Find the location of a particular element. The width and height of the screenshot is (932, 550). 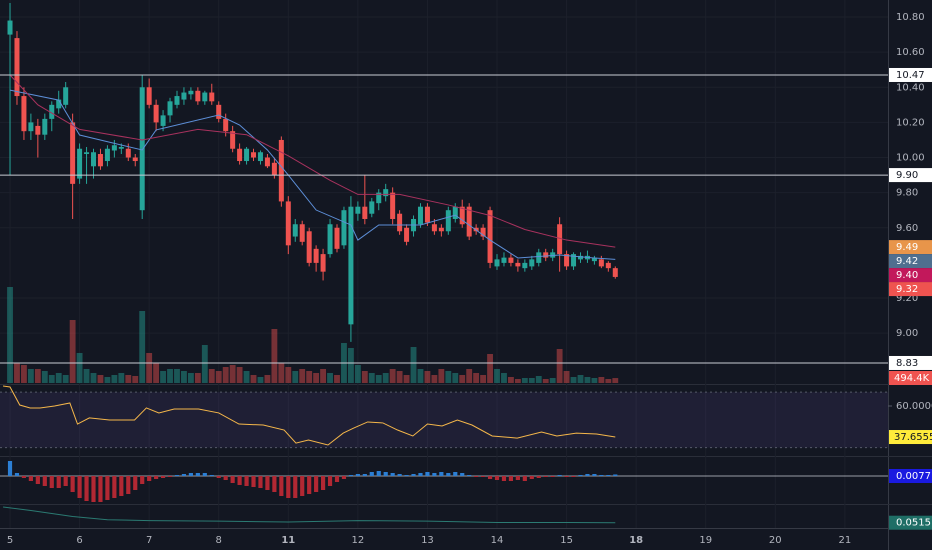

x-tick-label: 19 is located at coordinates (705, 540).